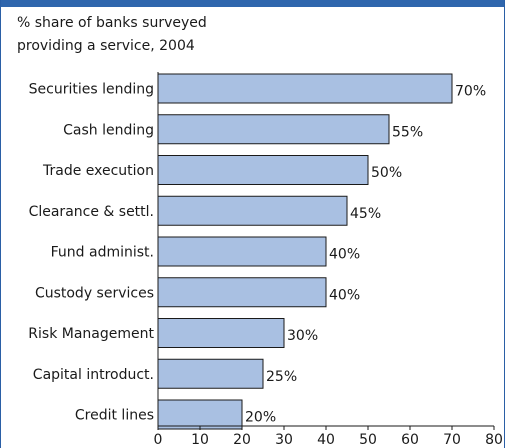 The image size is (505, 448). Describe the element at coordinates (494, 440) in the screenshot. I see `x-tick-label-8: 80` at that location.